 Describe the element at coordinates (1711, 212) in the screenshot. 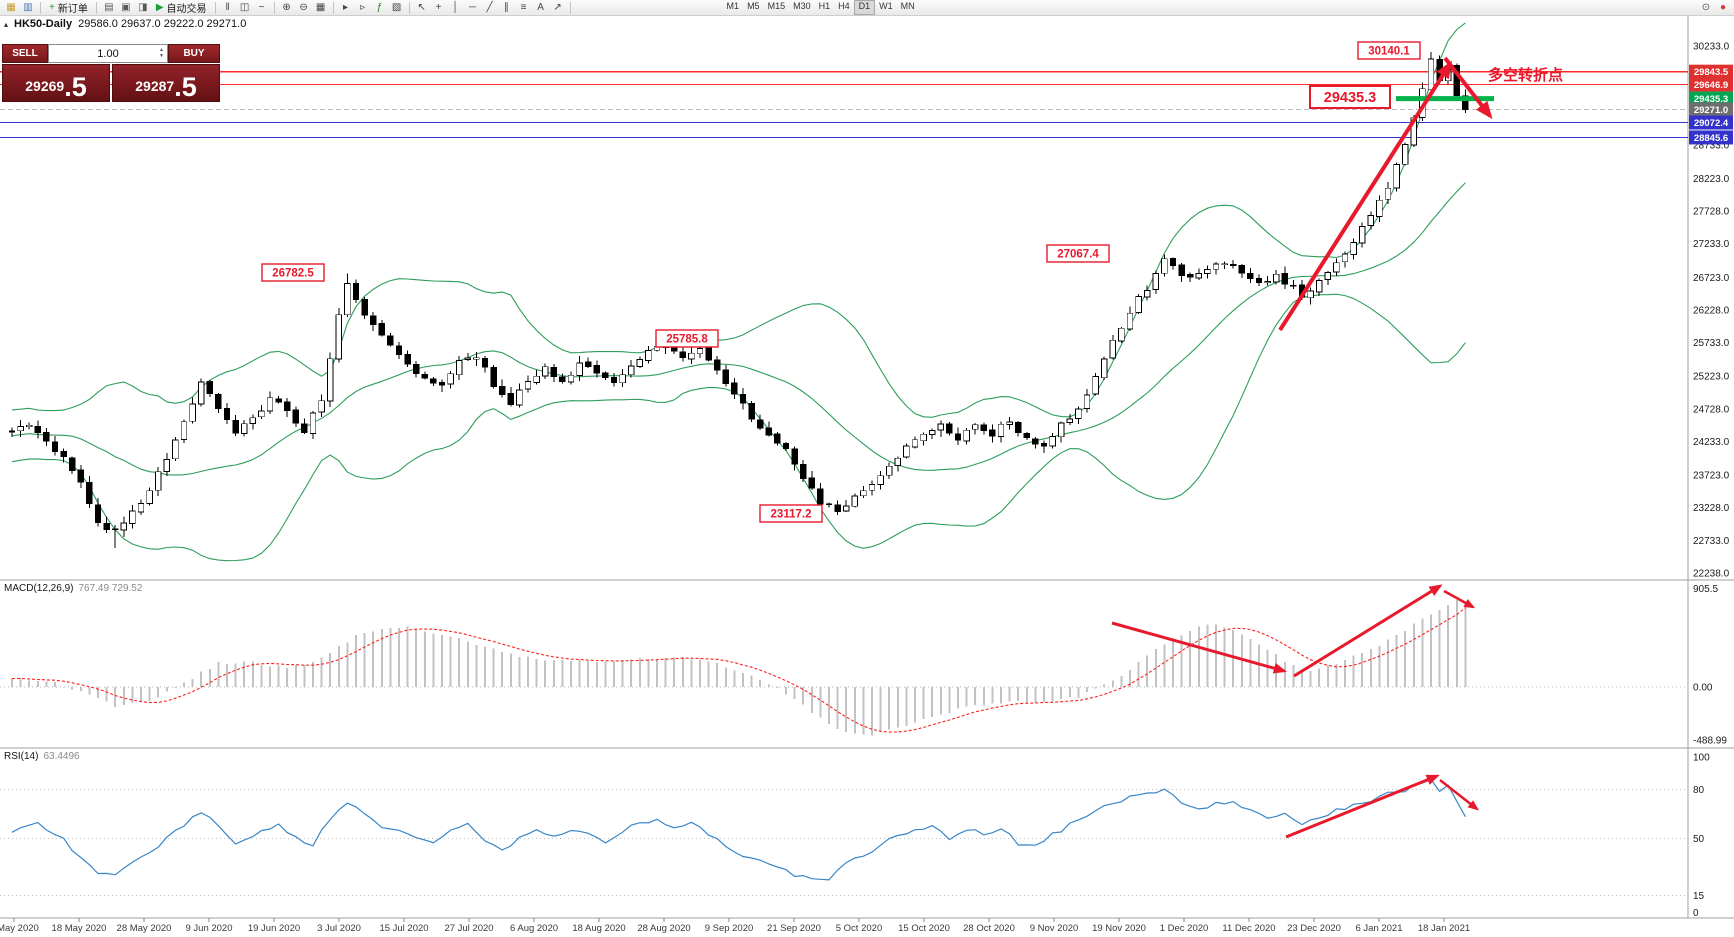

I see `svg-text: 27728.0` at that location.